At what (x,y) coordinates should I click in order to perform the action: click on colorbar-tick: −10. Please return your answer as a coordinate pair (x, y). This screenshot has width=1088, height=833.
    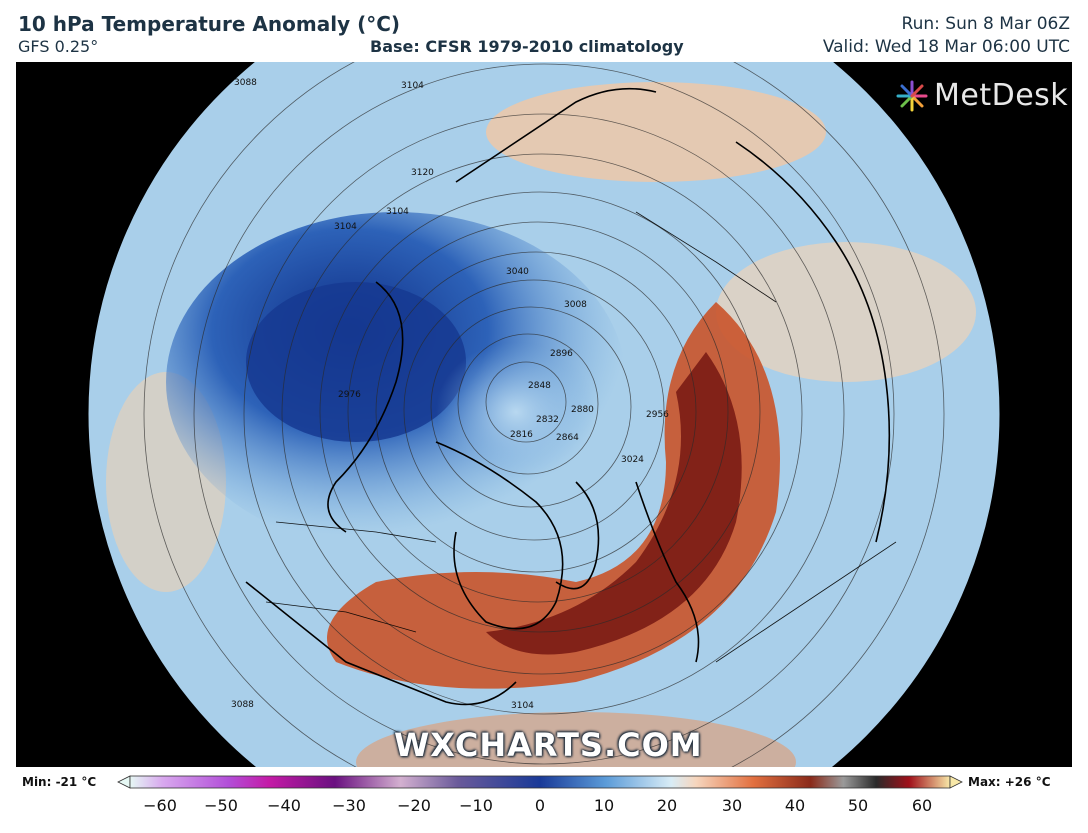
    Looking at the image, I should click on (476, 805).